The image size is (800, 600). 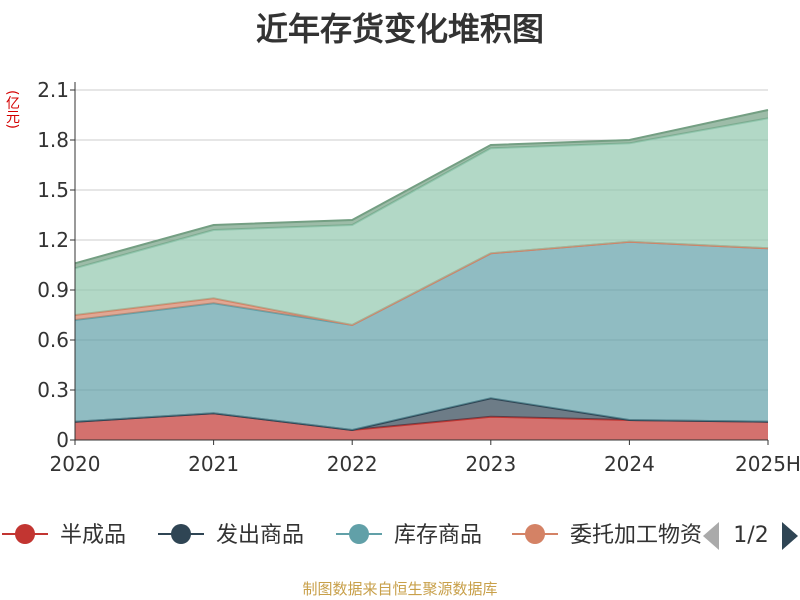 What do you see at coordinates (53, 240) in the screenshot?
I see `y-tick-label: 1.2` at bounding box center [53, 240].